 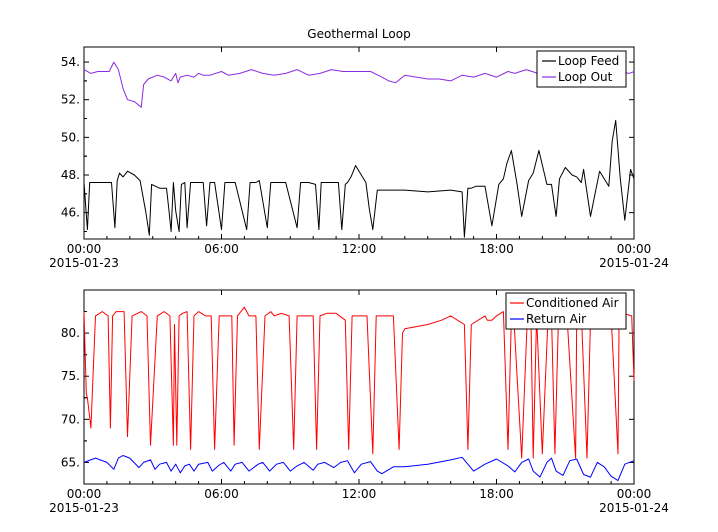 I want to click on y-tick-label: 48., so click(x=70, y=175).